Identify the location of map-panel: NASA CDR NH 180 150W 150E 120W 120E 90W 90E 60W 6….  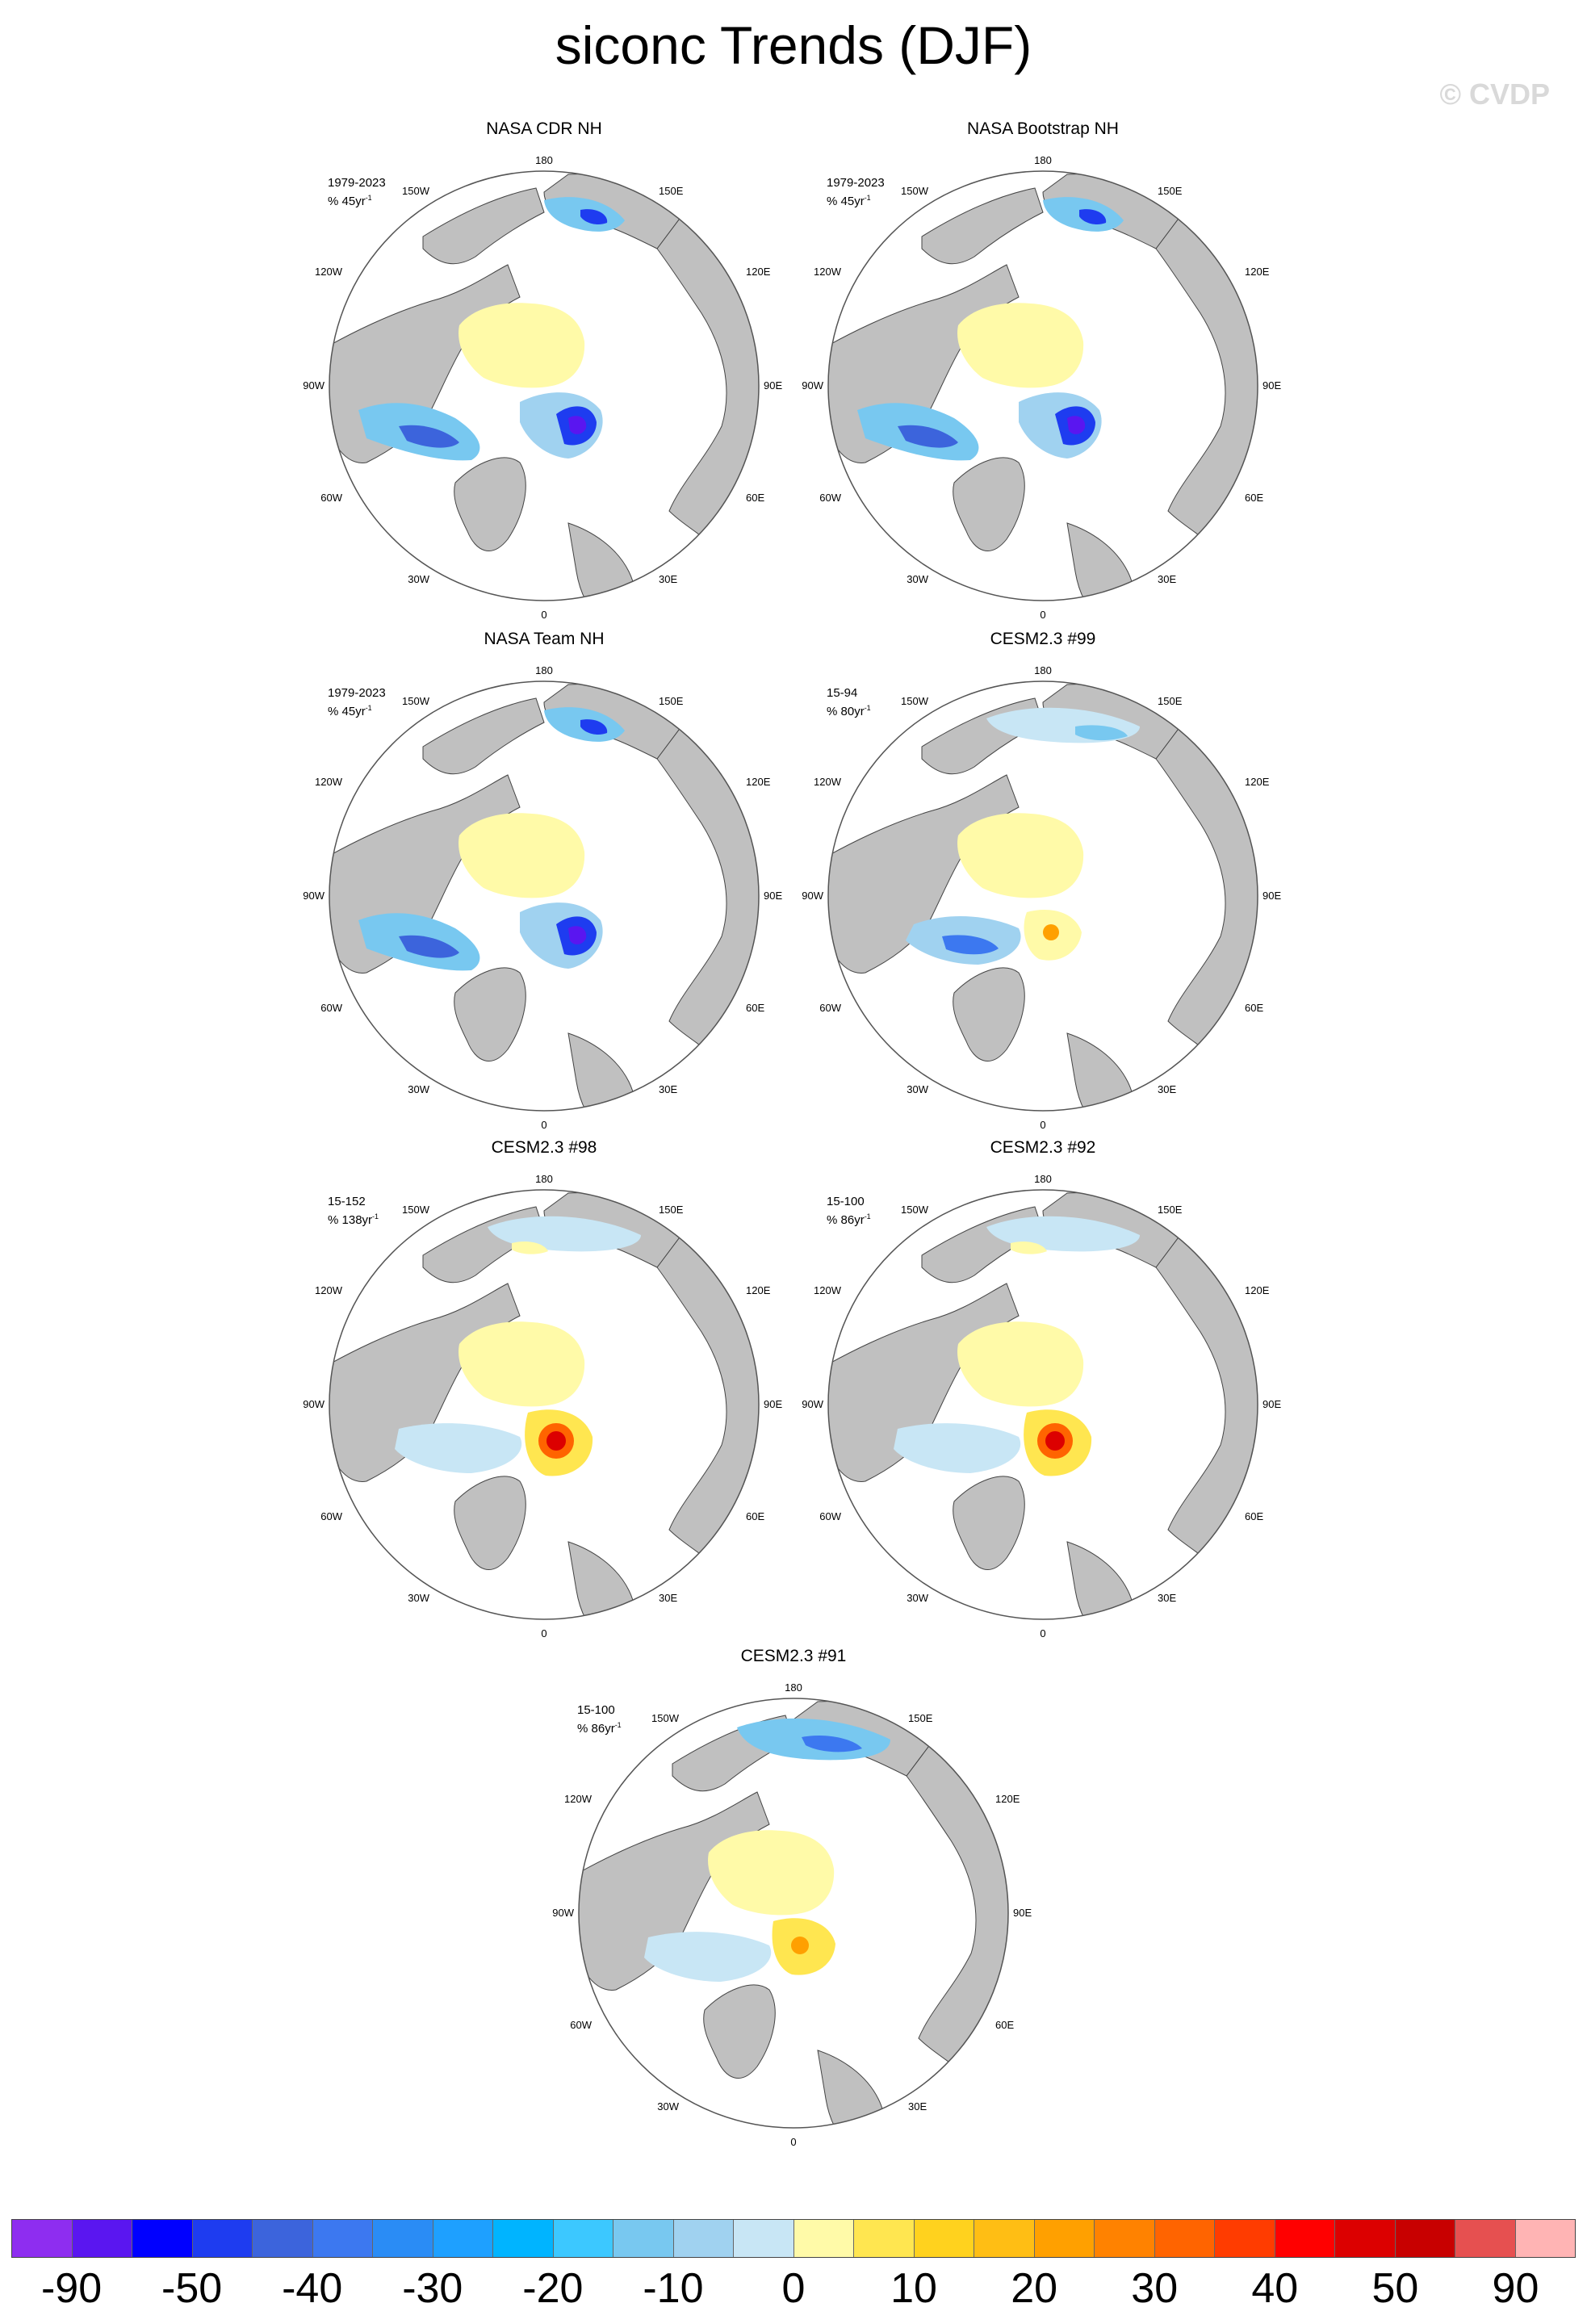
(544, 373).